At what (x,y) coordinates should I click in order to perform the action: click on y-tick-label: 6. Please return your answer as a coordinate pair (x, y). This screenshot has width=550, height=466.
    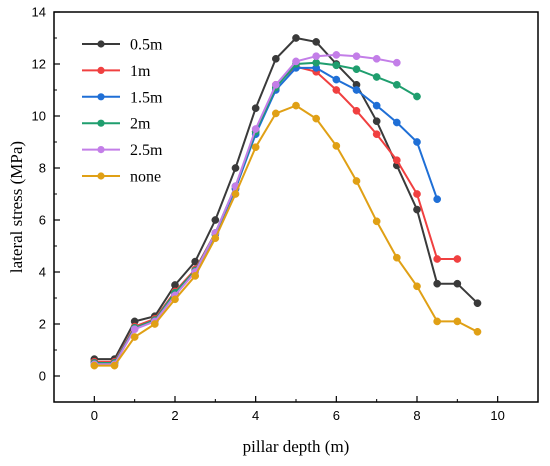
    Looking at the image, I should click on (42, 220).